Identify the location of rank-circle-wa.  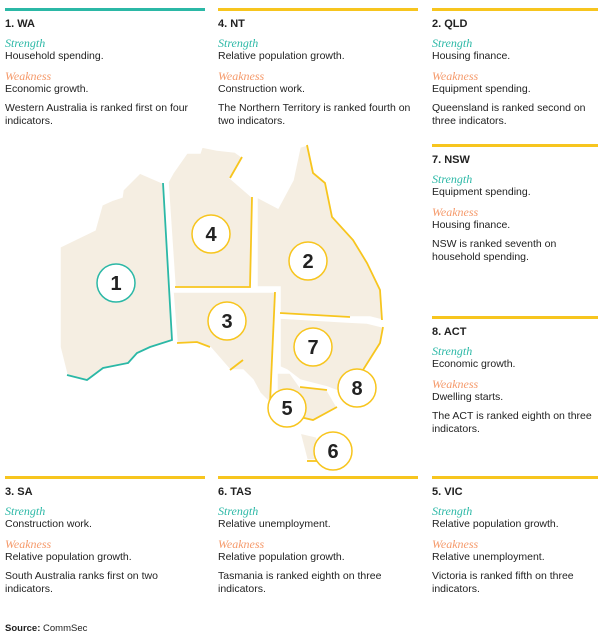
(116, 283).